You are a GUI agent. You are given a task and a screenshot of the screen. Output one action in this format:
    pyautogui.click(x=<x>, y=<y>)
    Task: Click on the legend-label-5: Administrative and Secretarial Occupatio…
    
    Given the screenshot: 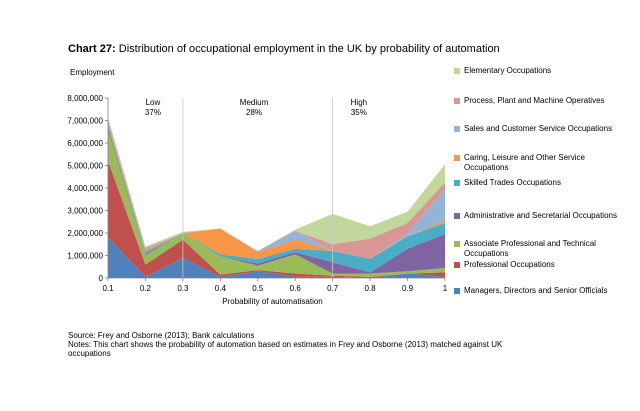 What is the action you would take?
    pyautogui.click(x=540, y=215)
    